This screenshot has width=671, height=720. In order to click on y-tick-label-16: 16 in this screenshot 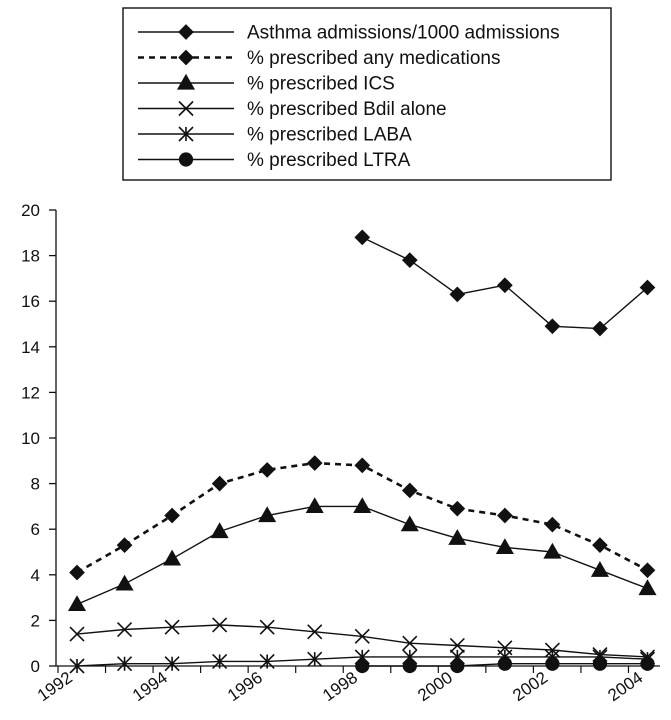, I will do `click(30, 301)`.